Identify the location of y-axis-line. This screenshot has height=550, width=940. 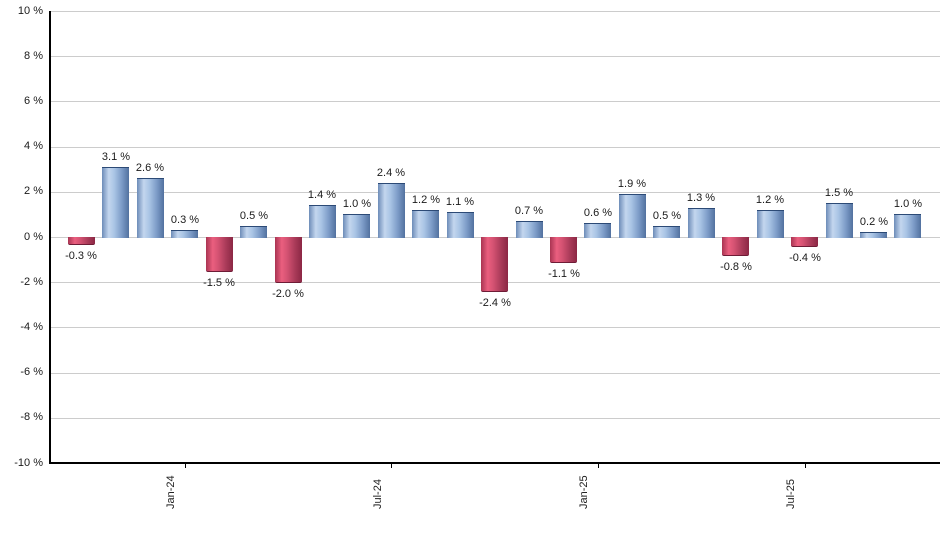
(50, 237).